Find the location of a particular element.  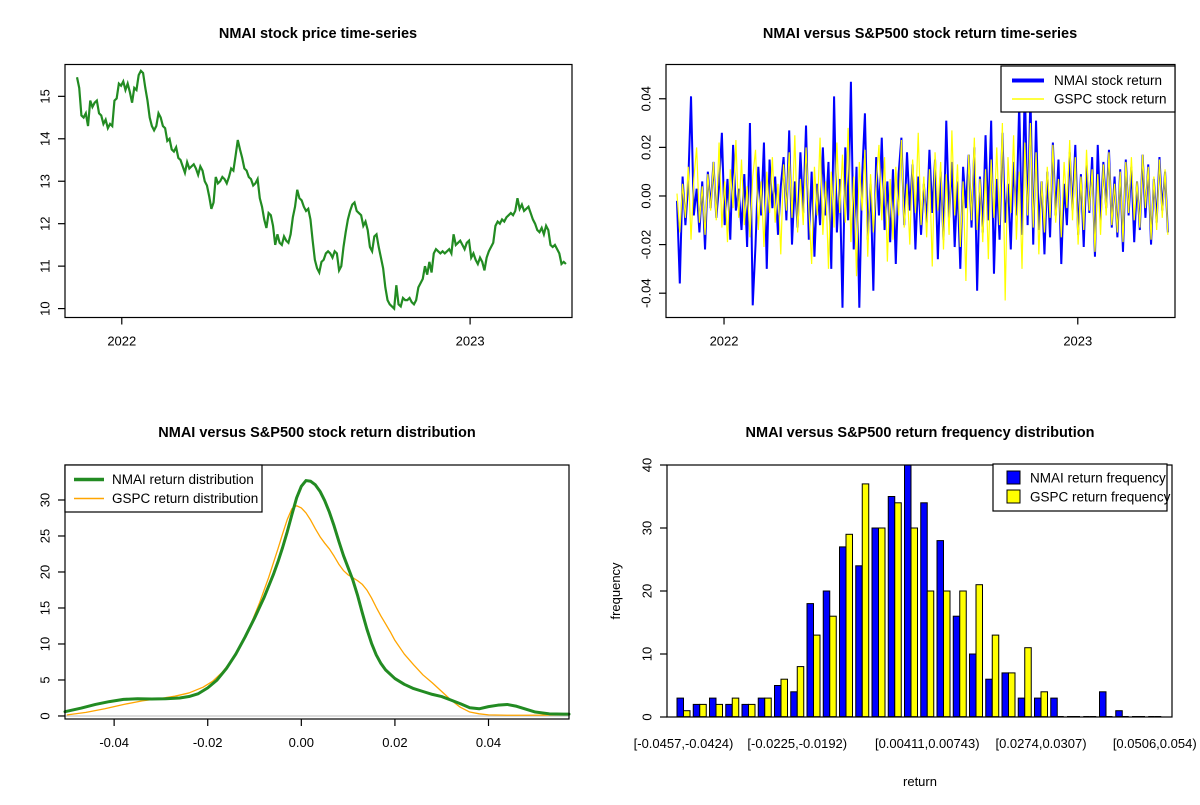

y-tick-label: 0.04 is located at coordinates (646, 98).